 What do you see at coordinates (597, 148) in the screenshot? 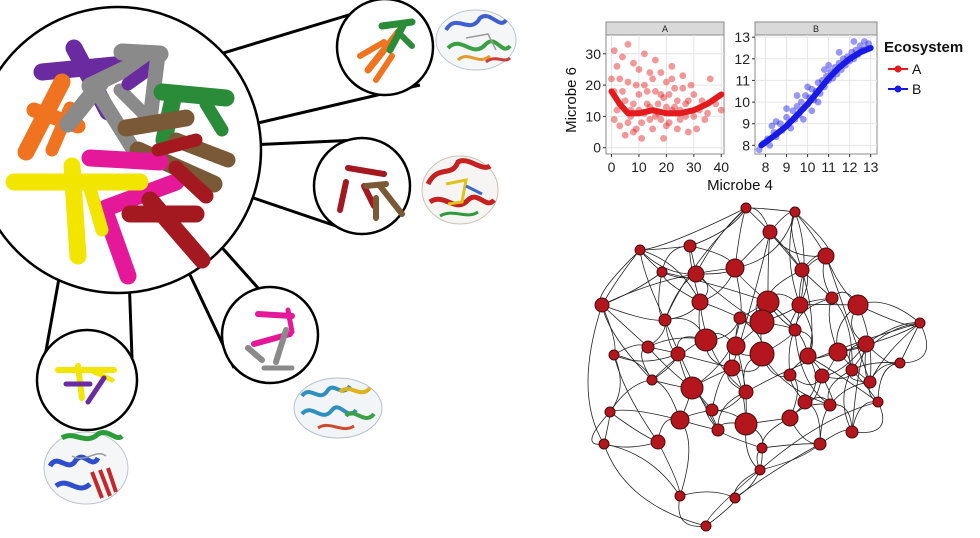
I see `y-tick-label: 0` at bounding box center [597, 148].